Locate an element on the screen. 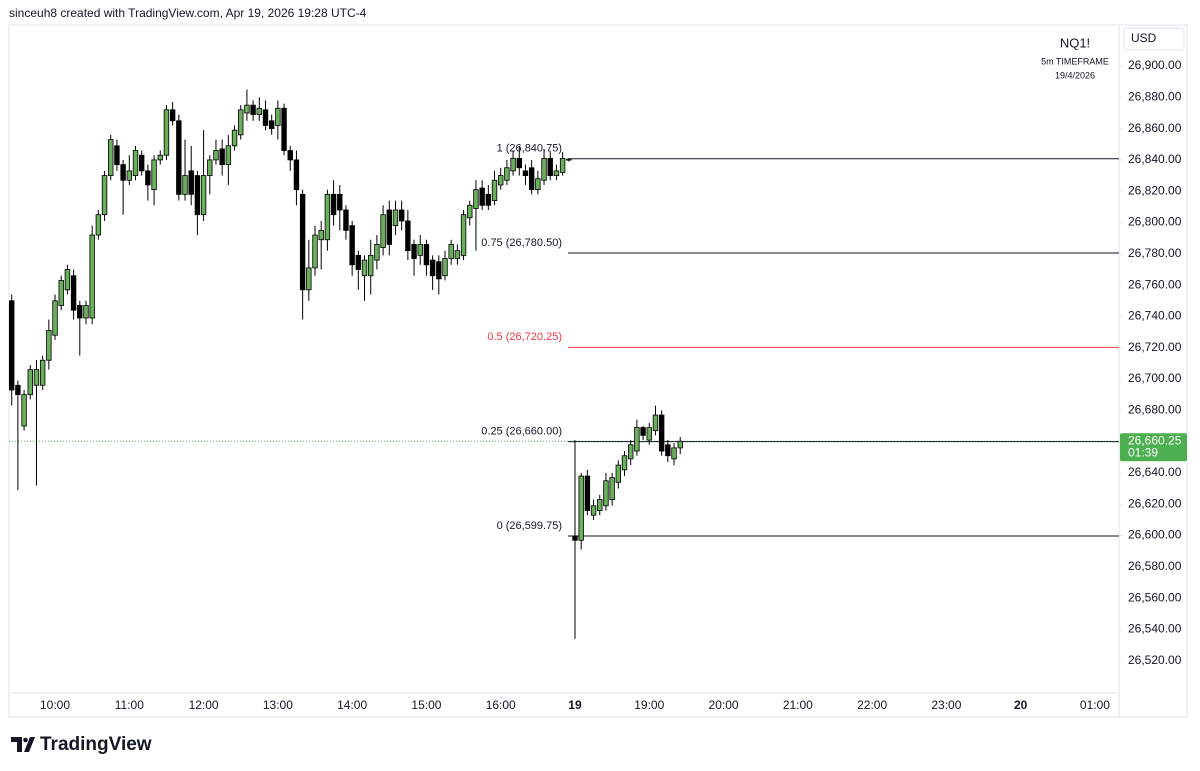 The height and width of the screenshot is (771, 1200). y-tick-label: 26,620.00 is located at coordinates (1155, 503).